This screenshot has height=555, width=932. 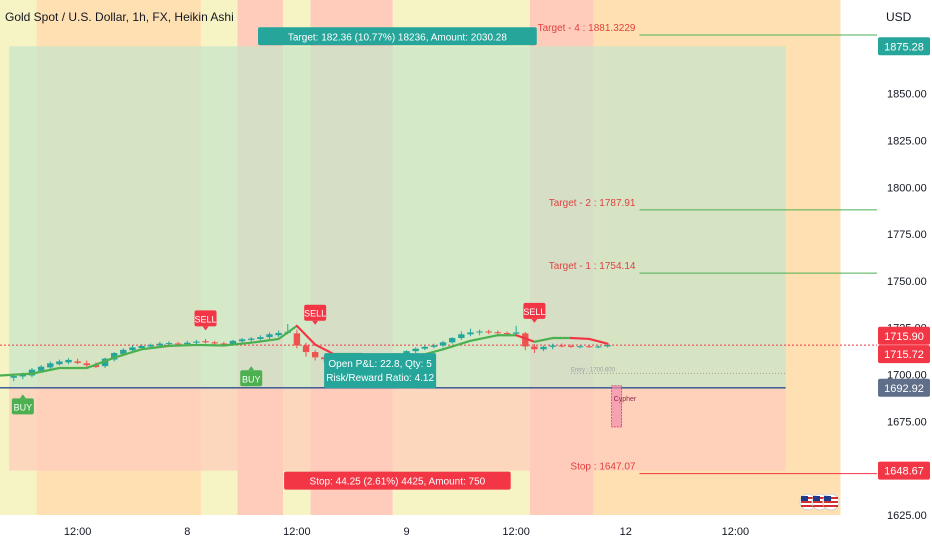 What do you see at coordinates (907, 376) in the screenshot?
I see `y-tick-label: 1700.00` at bounding box center [907, 376].